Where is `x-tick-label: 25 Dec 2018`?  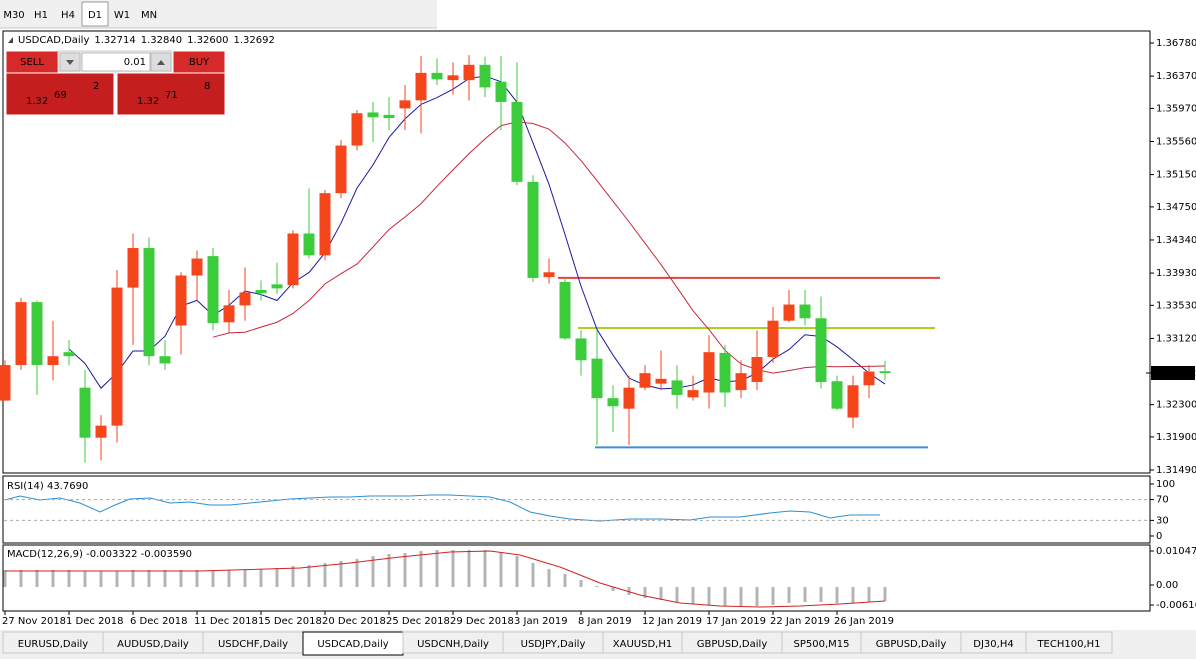 x-tick-label: 25 Dec 2018 is located at coordinates (418, 621).